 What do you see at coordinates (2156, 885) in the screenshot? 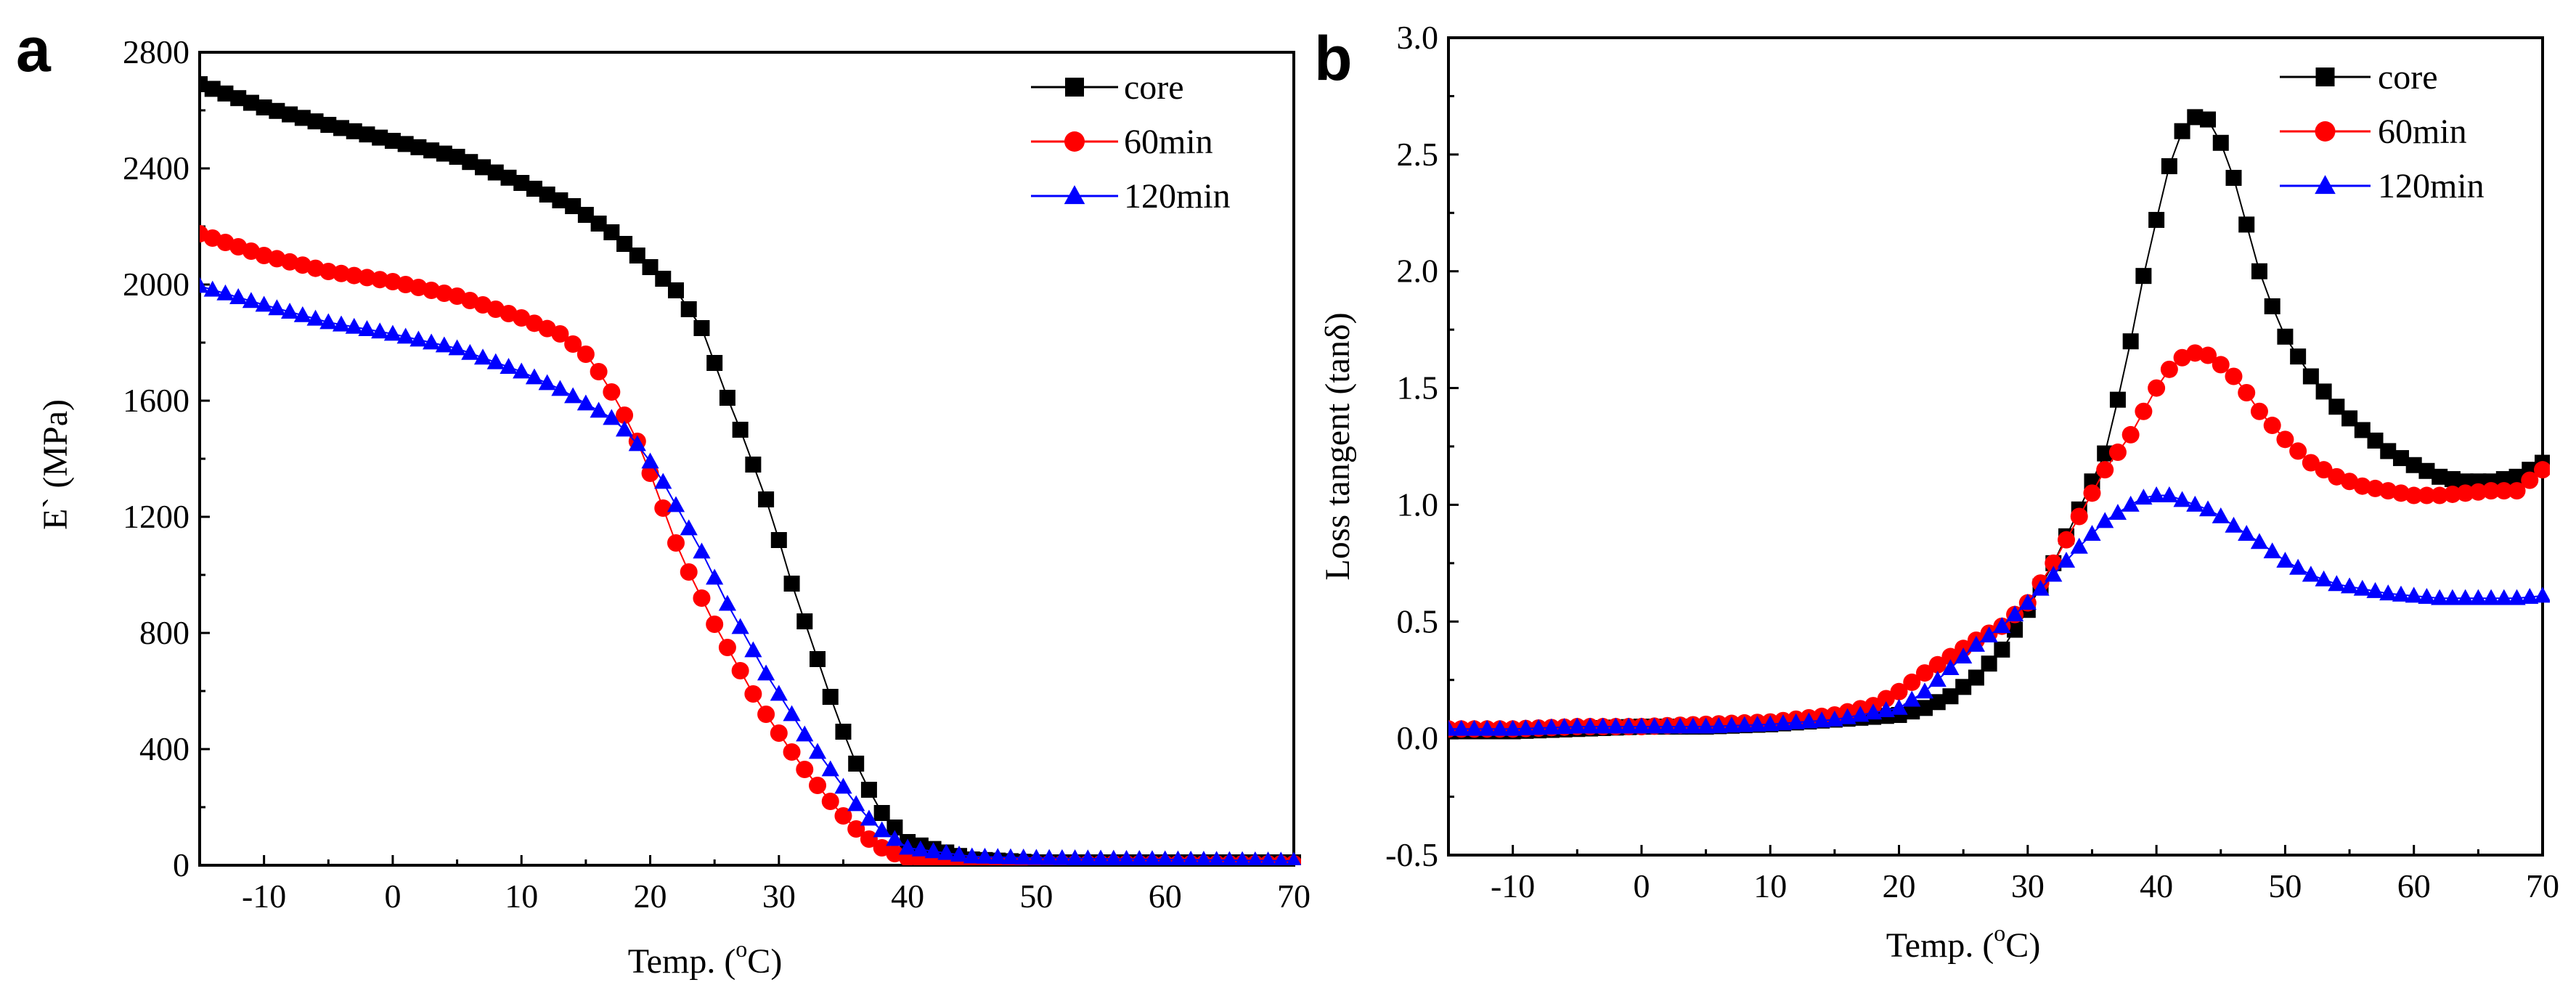
I see `x-tick-label-b: 40` at bounding box center [2156, 885].